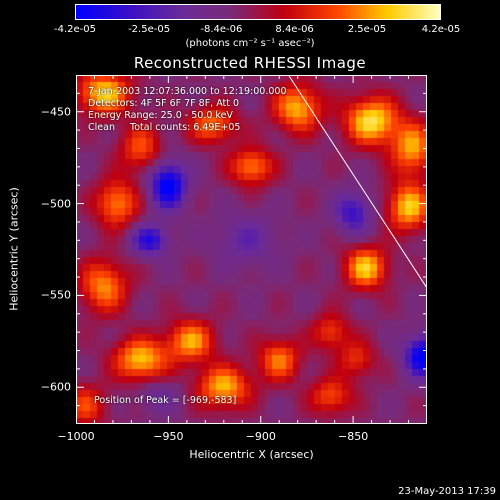 This screenshot has width=500, height=500. What do you see at coordinates (441, 29) in the screenshot?
I see `colorbar-tick-label: 4.2e-05` at bounding box center [441, 29].